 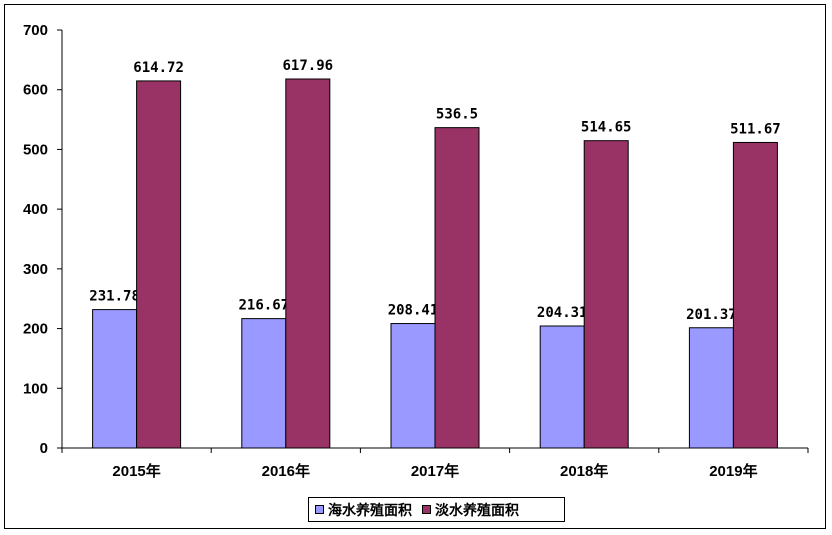 I want to click on data-label-0-3: 204.31, so click(x=562, y=313).